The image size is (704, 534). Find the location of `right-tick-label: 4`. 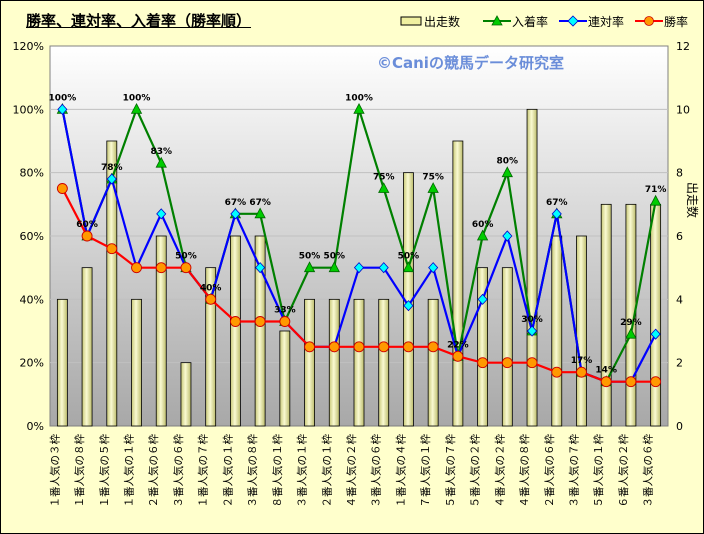

right-tick-label: 4 is located at coordinates (679, 299).